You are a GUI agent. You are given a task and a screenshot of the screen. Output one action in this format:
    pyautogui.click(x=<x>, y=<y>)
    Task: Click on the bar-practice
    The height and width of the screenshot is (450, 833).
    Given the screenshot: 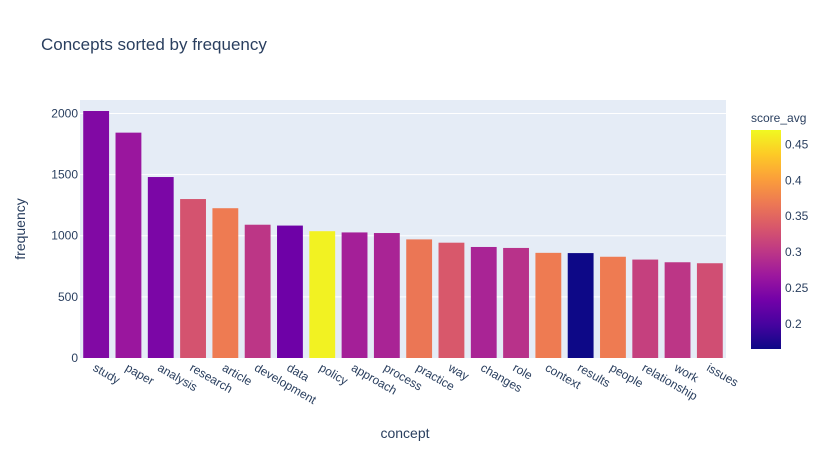 What is the action you would take?
    pyautogui.click(x=419, y=298)
    